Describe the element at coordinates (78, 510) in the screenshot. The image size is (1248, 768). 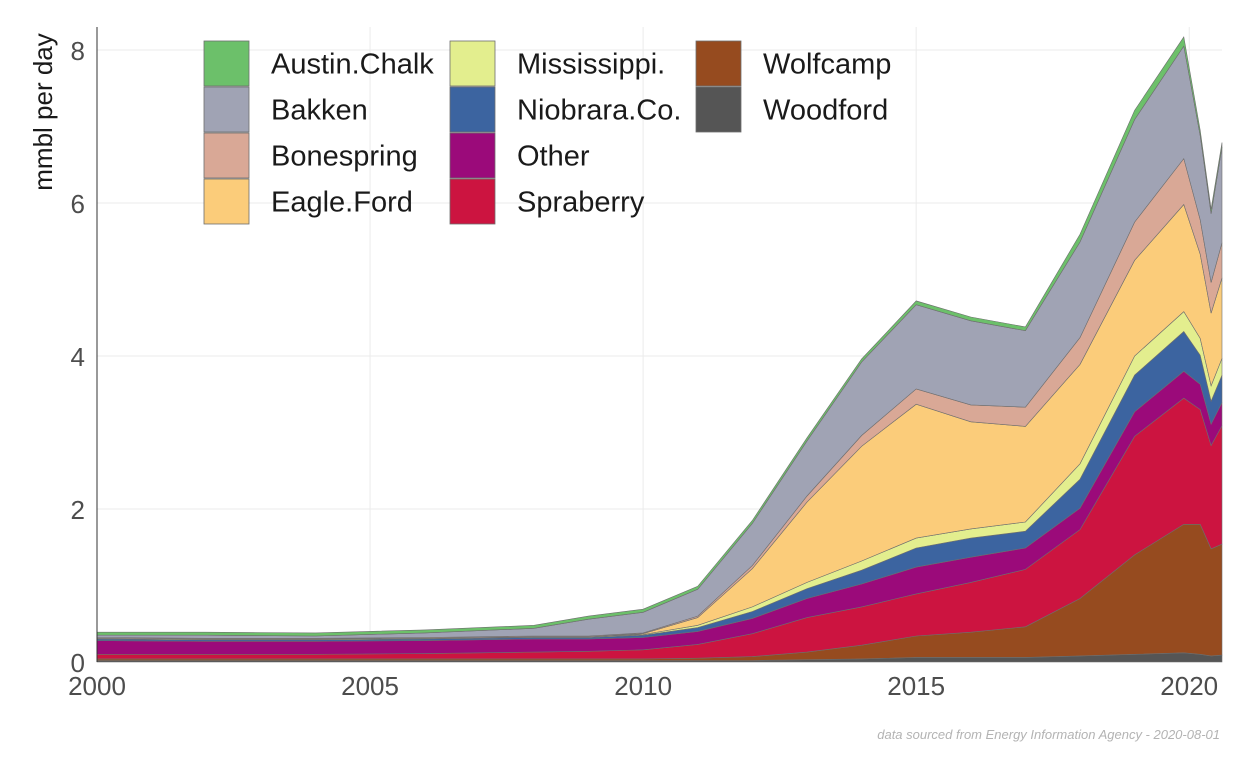
I see `y-tick-label: 2` at that location.